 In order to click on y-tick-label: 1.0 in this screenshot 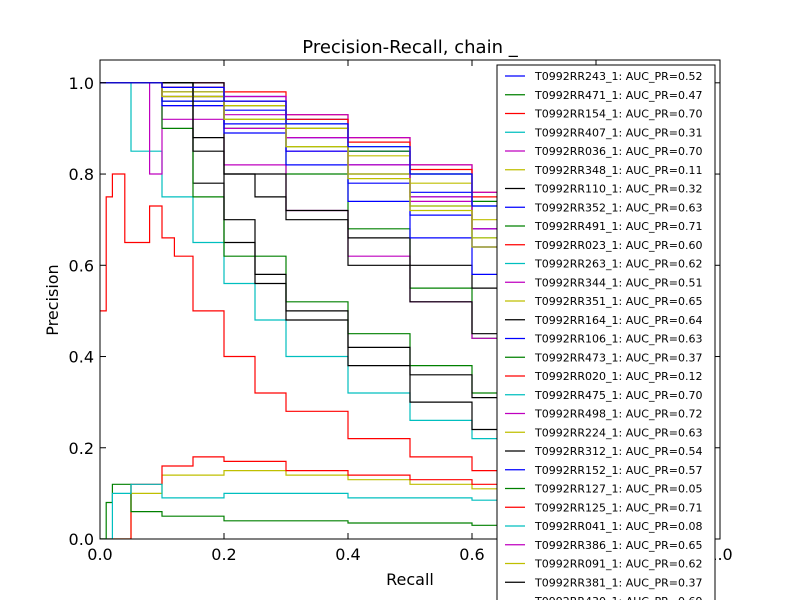, I will do `click(81, 83)`.